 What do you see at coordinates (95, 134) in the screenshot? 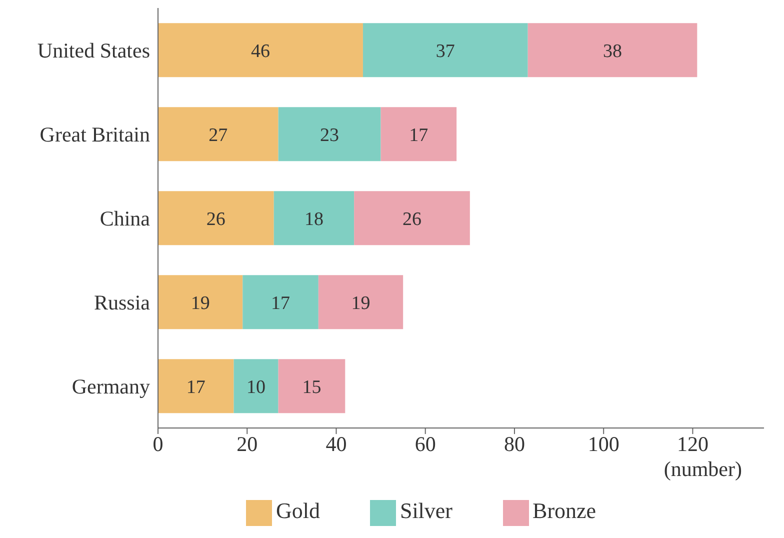
I see `y-tick-label: Great Britain` at bounding box center [95, 134].